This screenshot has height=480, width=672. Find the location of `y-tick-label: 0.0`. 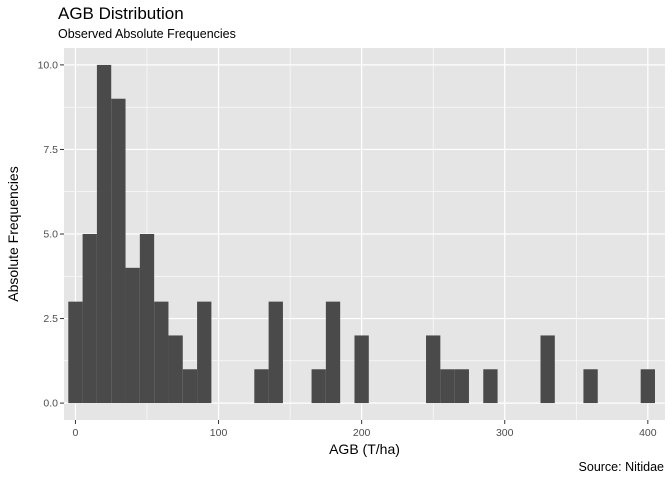

y-tick-label: 0.0 is located at coordinates (50, 404).